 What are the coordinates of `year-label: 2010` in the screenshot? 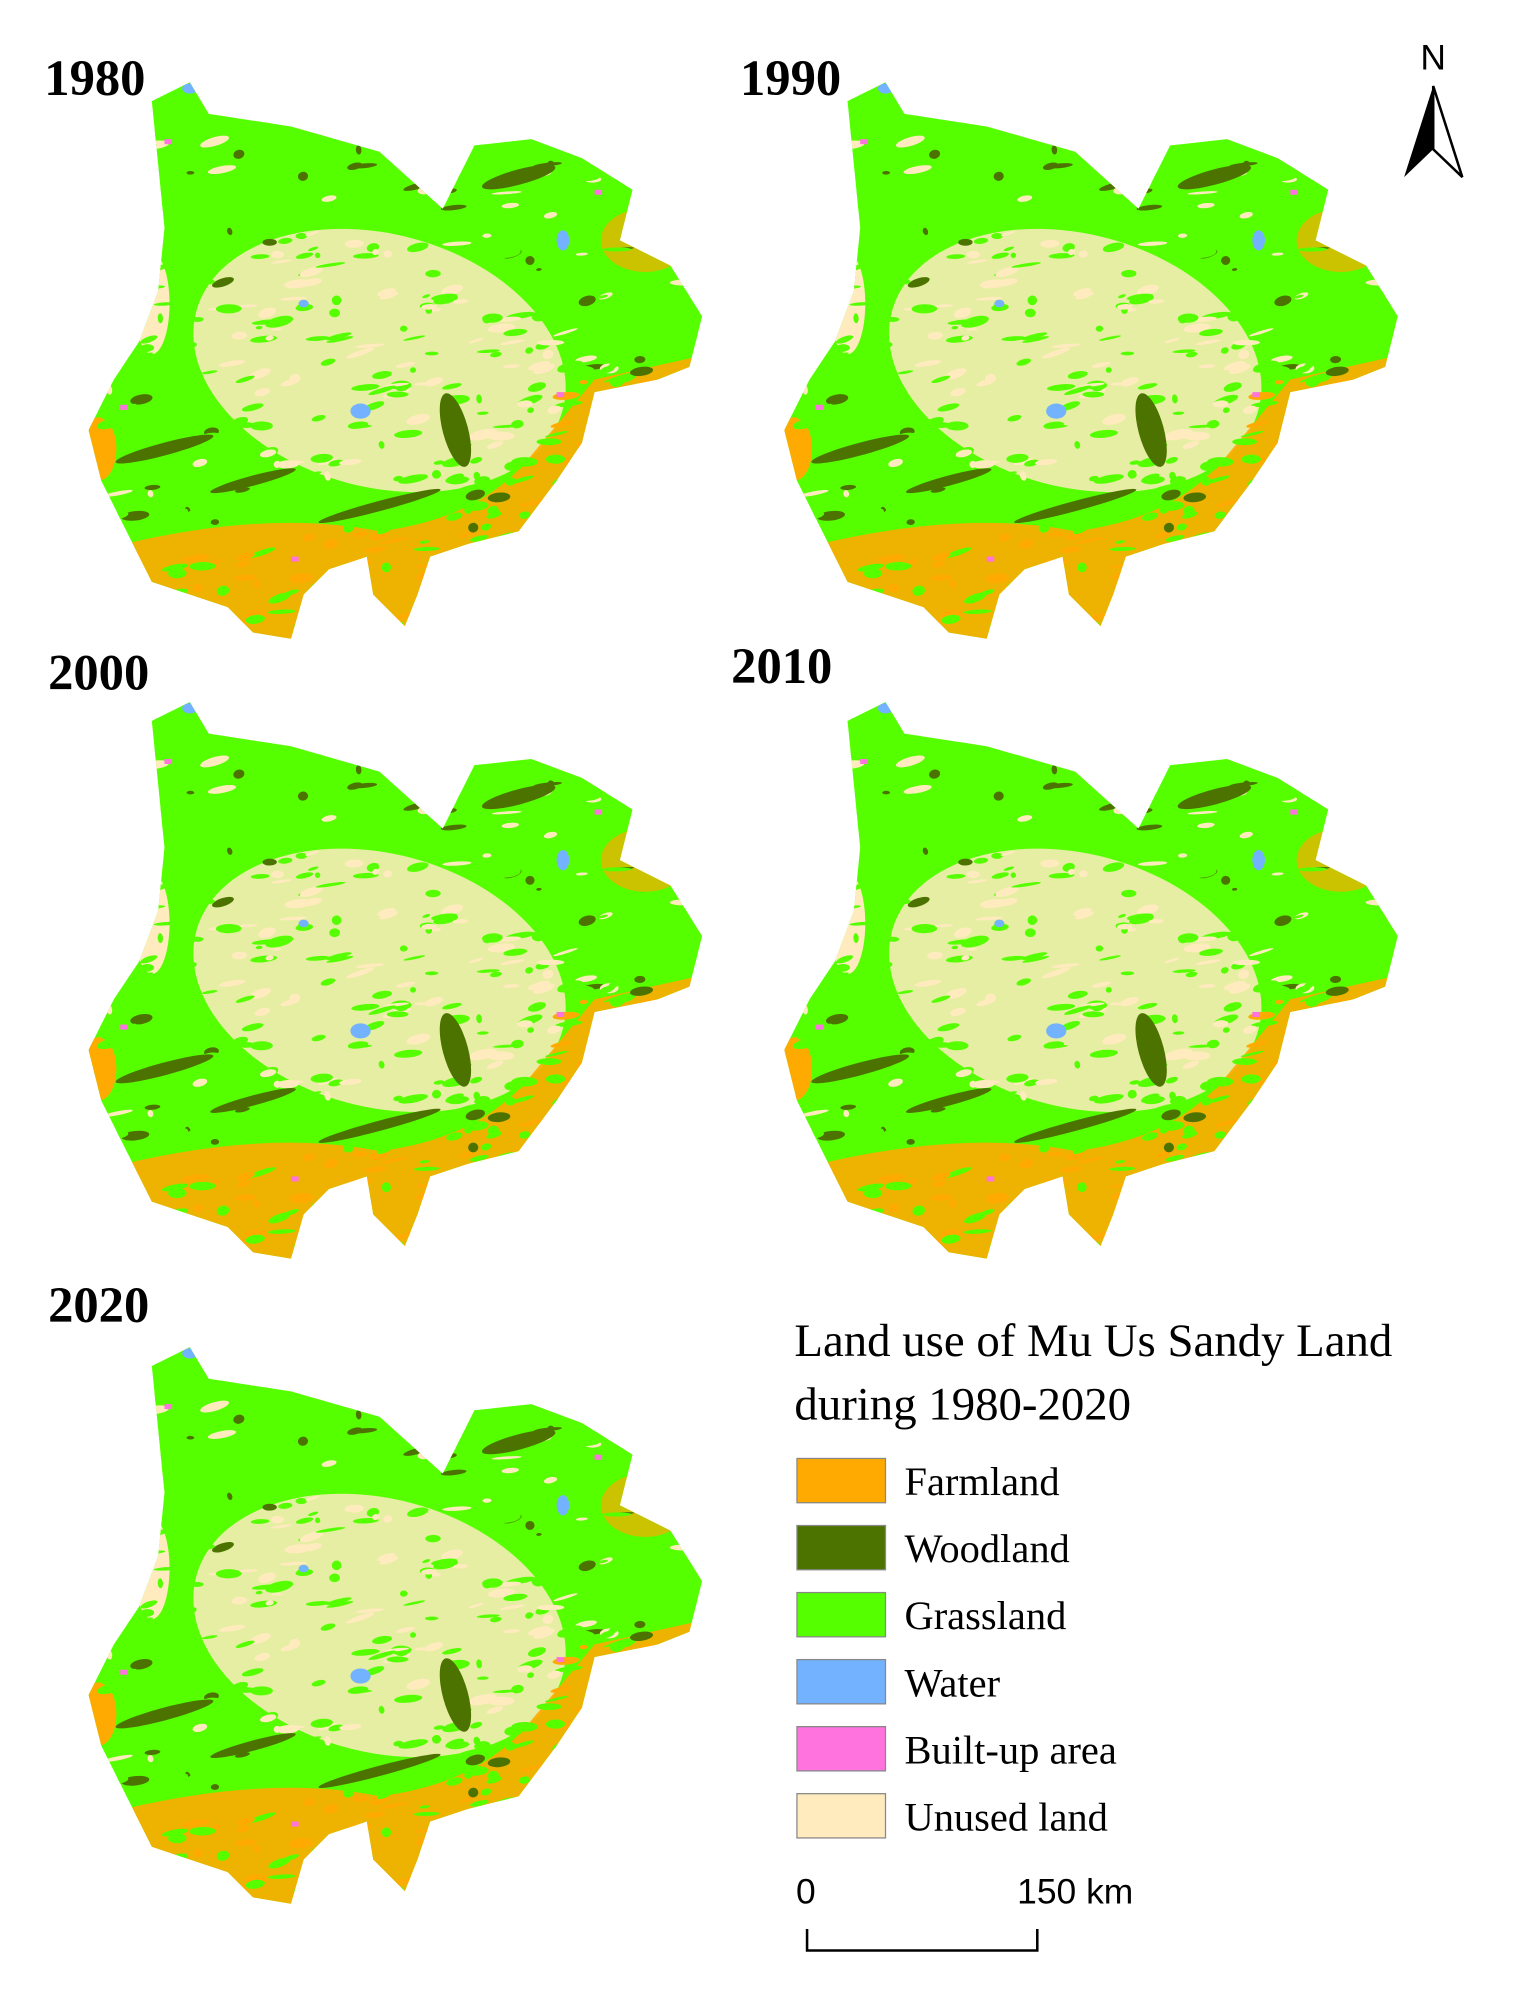 It's located at (781, 666).